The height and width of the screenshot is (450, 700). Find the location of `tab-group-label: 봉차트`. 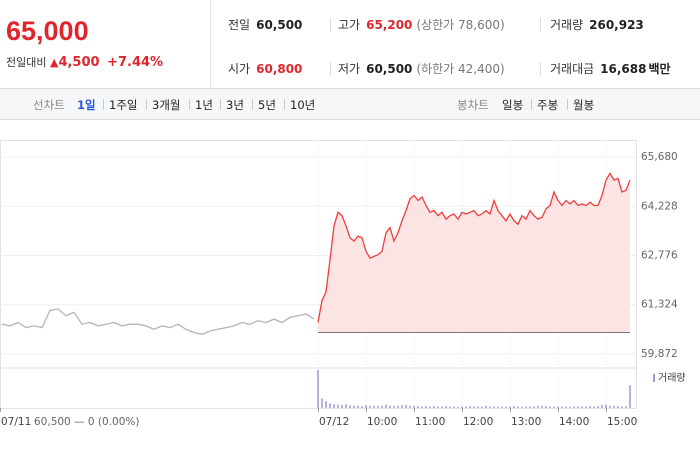

tab-group-label: 봉차트 is located at coordinates (473, 105).